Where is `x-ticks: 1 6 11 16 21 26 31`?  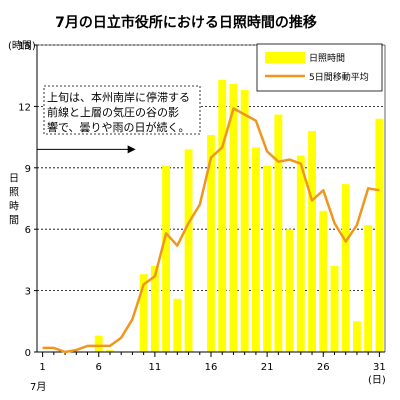
x-ticks: 1 6 11 16 21 26 31 is located at coordinates (212, 362).